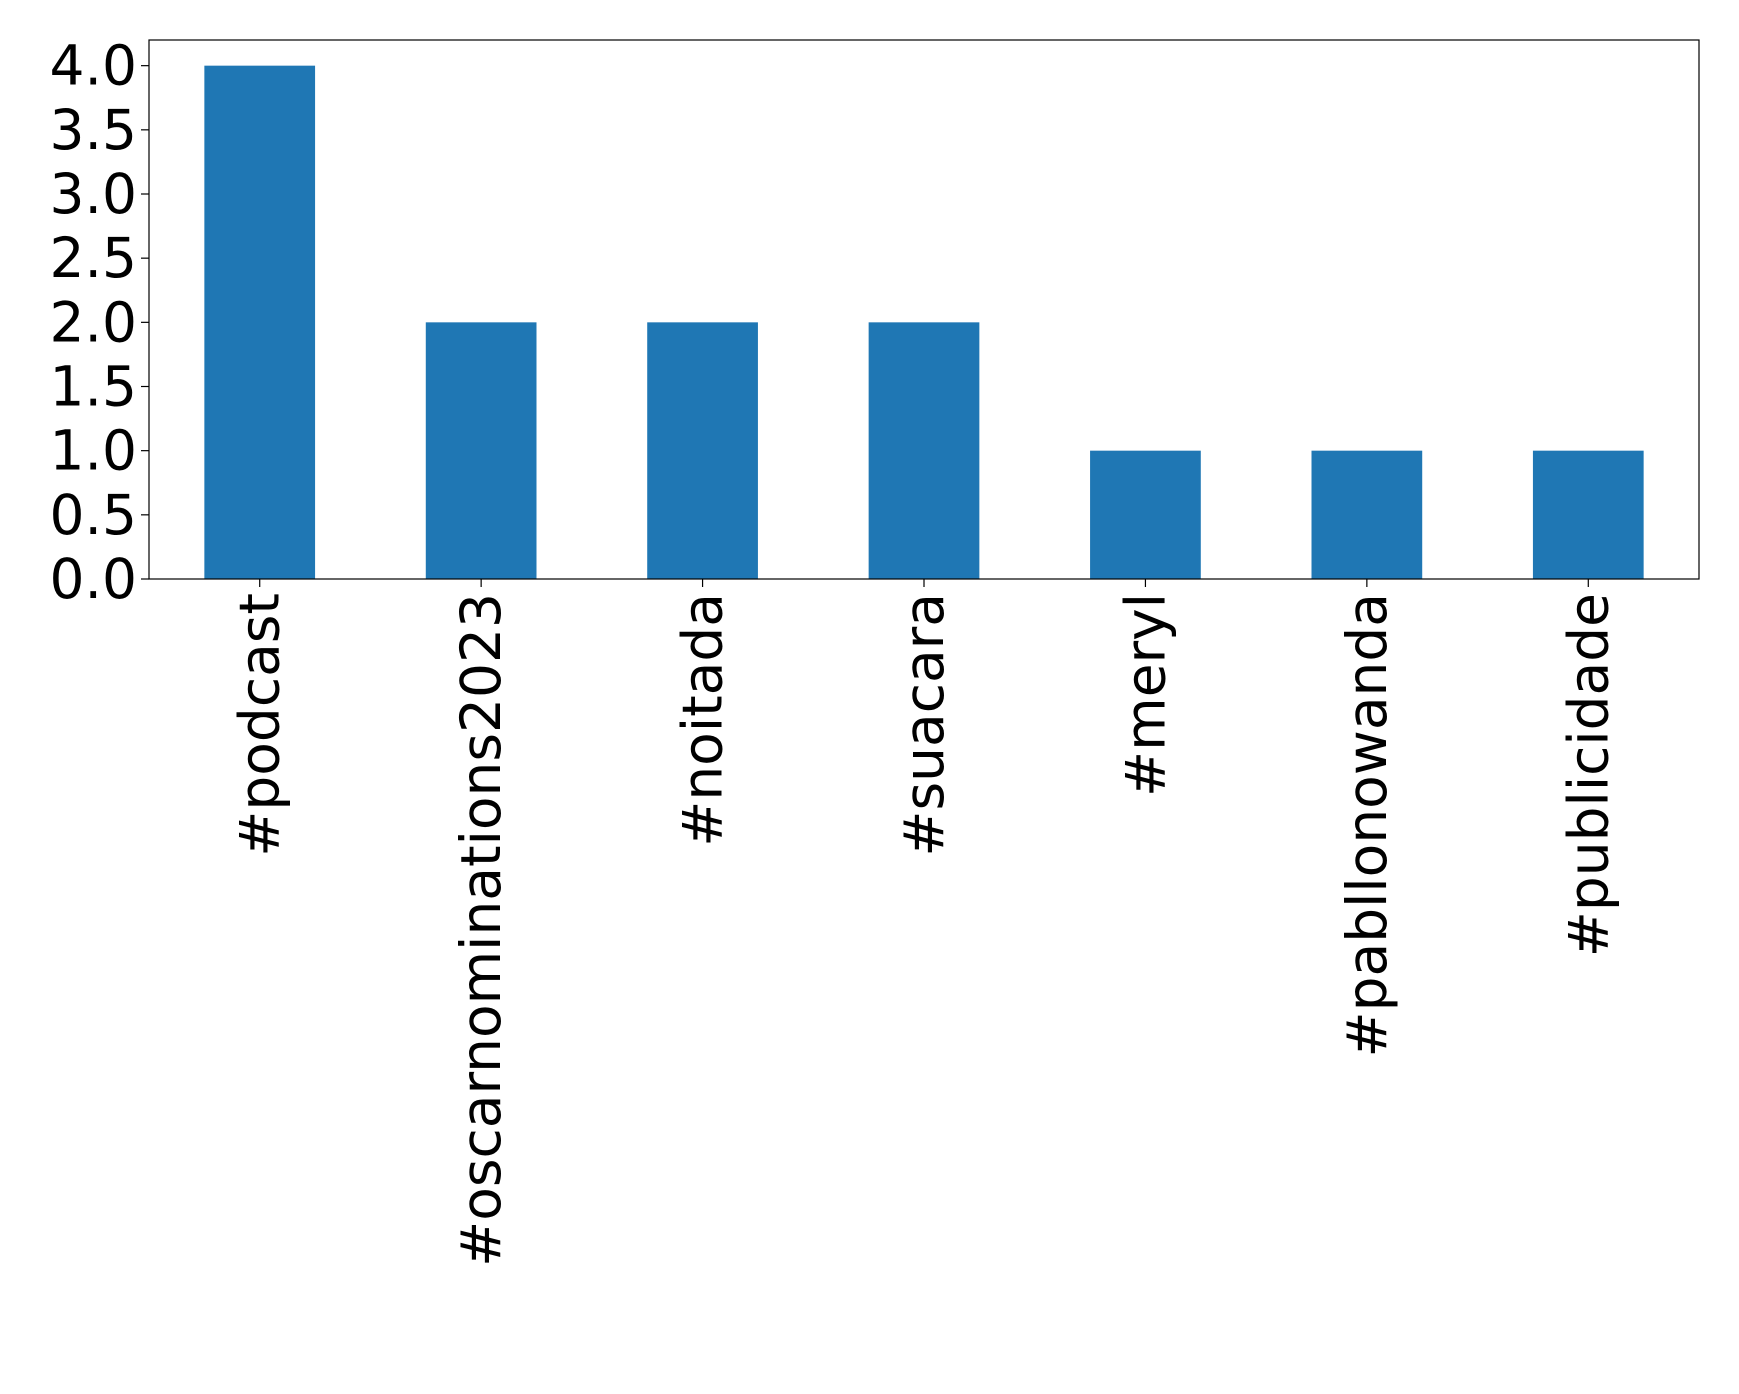 This screenshot has height=1394, width=1739. What do you see at coordinates (93, 387) in the screenshot?
I see `y-tick-label: 1.5` at bounding box center [93, 387].